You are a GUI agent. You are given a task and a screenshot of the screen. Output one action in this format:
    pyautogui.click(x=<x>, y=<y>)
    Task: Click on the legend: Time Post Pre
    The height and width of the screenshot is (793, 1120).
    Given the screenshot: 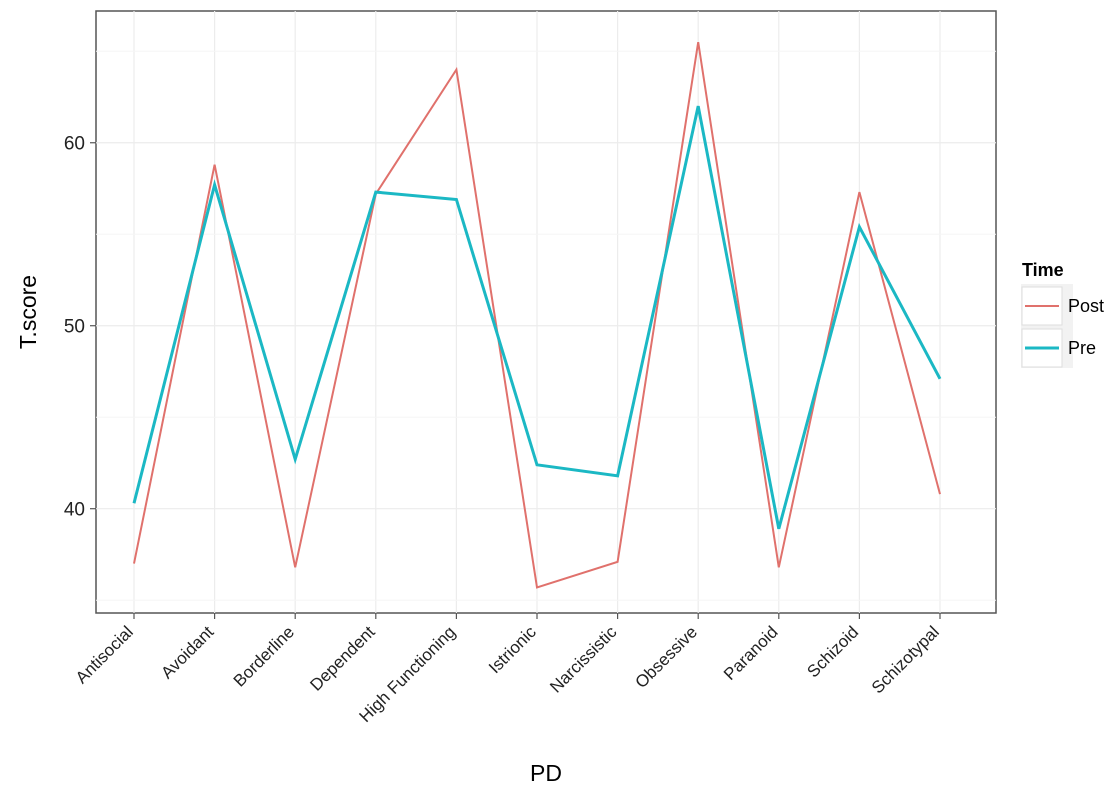 What is the action you would take?
    pyautogui.click(x=1062, y=314)
    